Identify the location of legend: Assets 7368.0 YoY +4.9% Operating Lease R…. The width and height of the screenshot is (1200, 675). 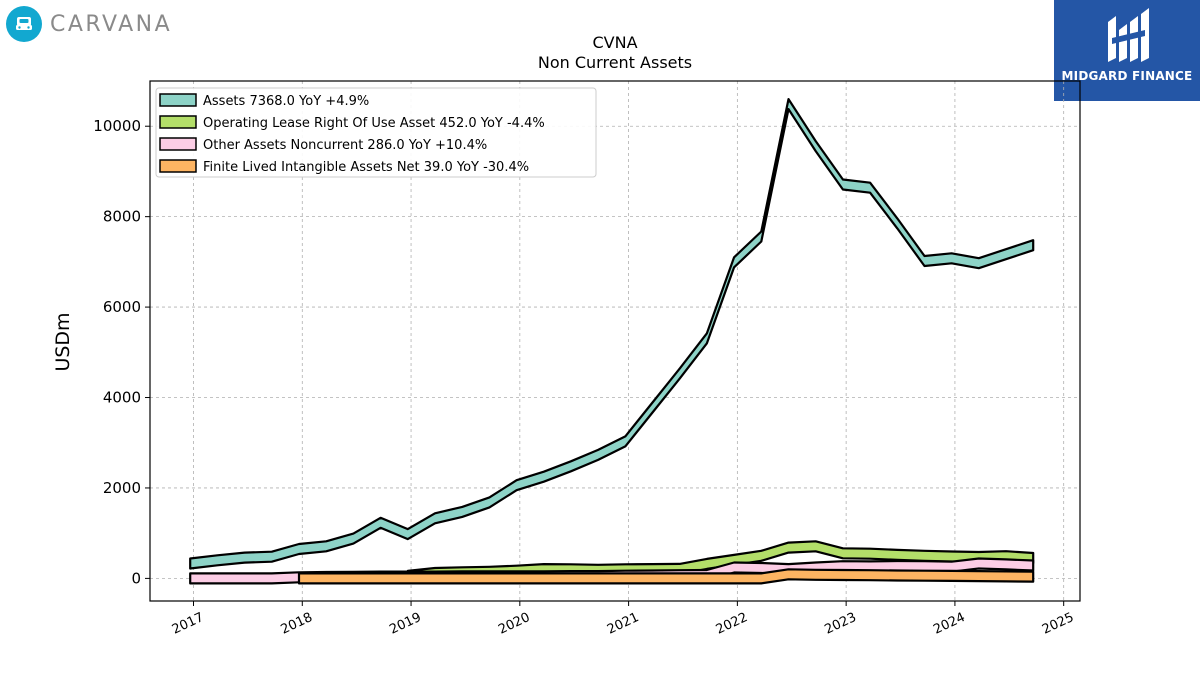
(376, 132).